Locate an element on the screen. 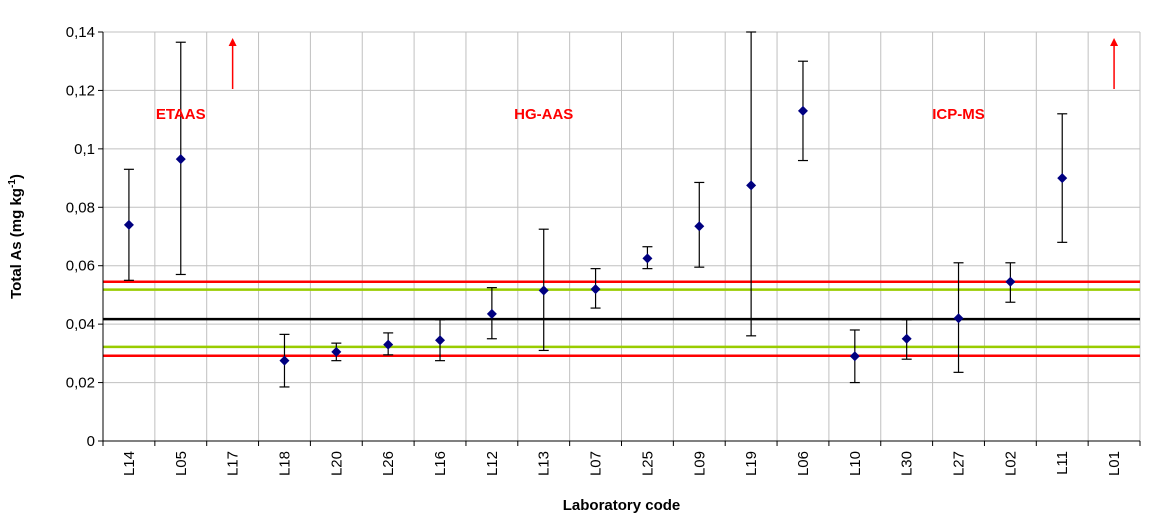  x-tick-label: L20 is located at coordinates (336, 463).